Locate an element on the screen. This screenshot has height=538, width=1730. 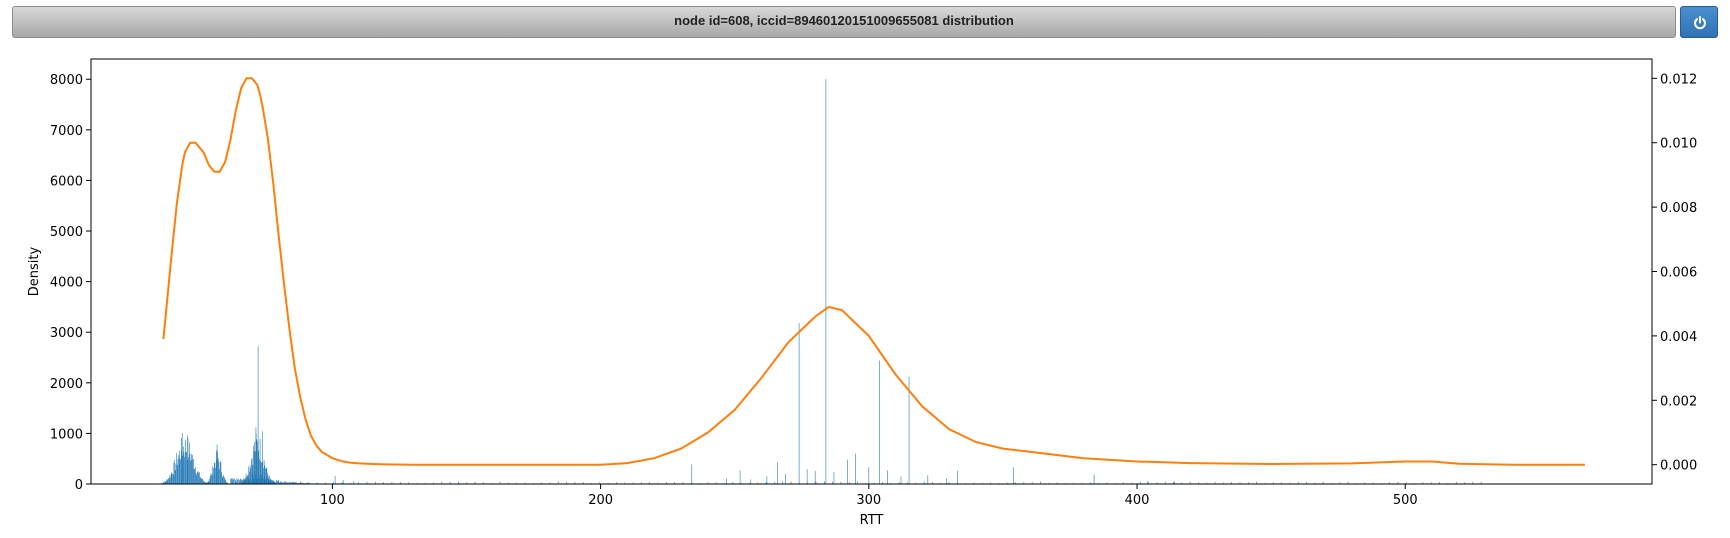
y-tick-label: 5000 is located at coordinates (66, 232).